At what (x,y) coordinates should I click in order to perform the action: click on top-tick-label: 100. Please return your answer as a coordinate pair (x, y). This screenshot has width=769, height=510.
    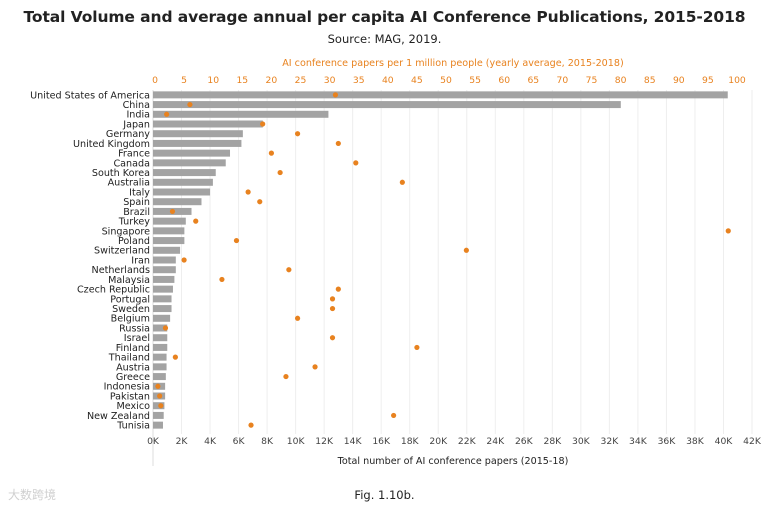
    Looking at the image, I should click on (737, 80).